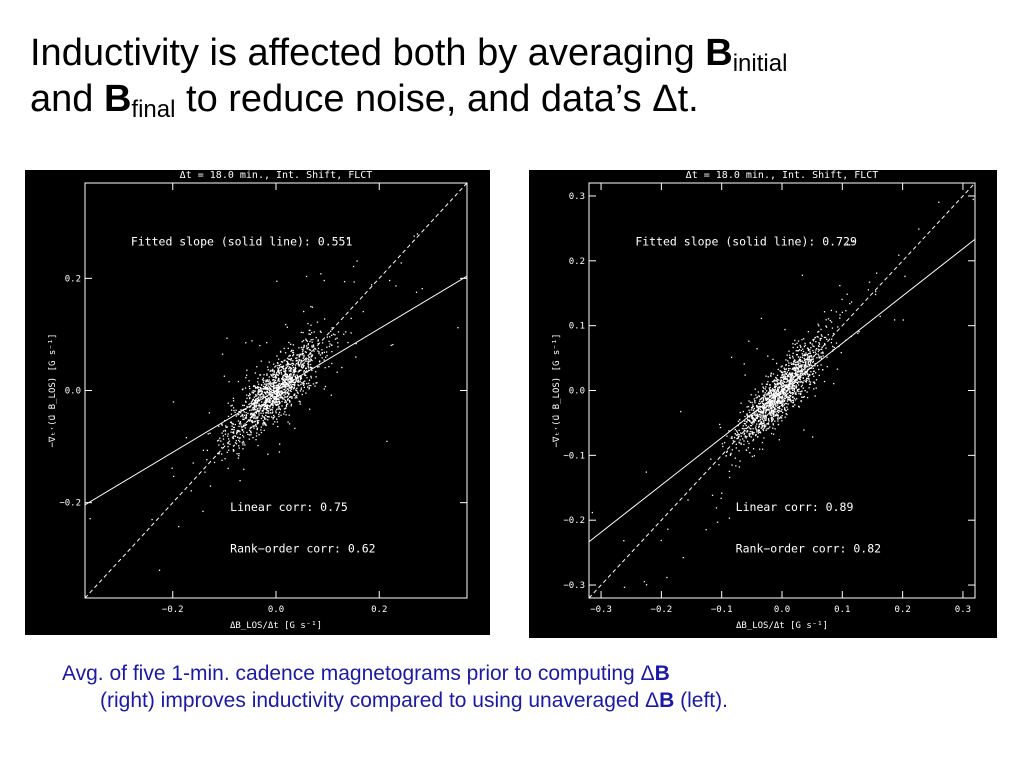  I want to click on caption-line2-bold: B, so click(667, 700).